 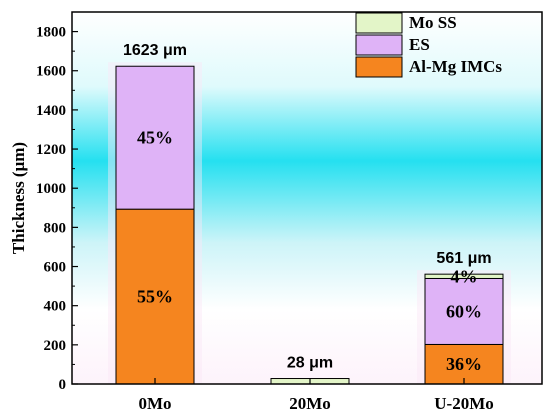 What do you see at coordinates (455, 66) in the screenshot?
I see `legend-label: Al-Mg IMCs` at bounding box center [455, 66].